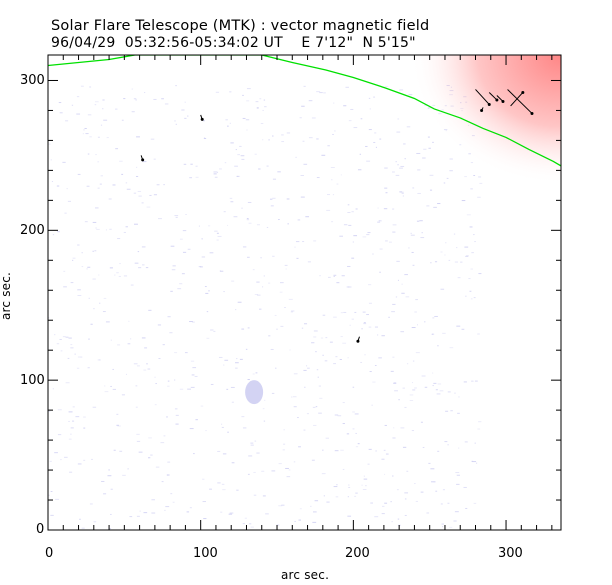 This screenshot has height=585, width=612. Describe the element at coordinates (7, 296) in the screenshot. I see `y-axis-label: arc sec.` at that location.